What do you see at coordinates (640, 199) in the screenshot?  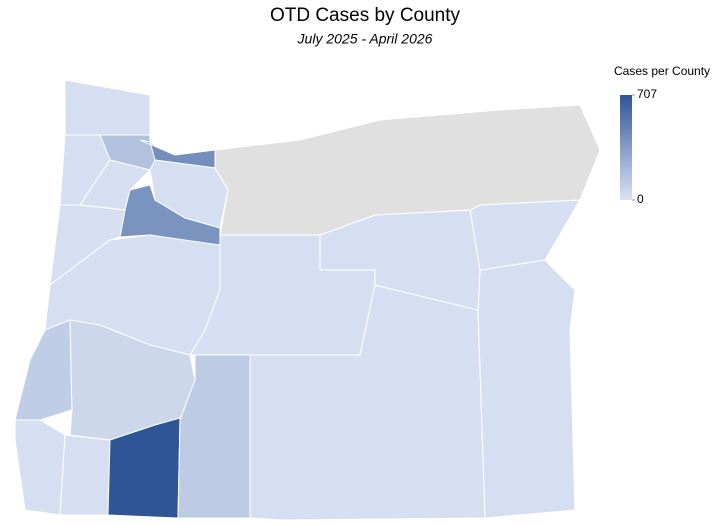 I see `legend-tick-label: 0` at bounding box center [640, 199].